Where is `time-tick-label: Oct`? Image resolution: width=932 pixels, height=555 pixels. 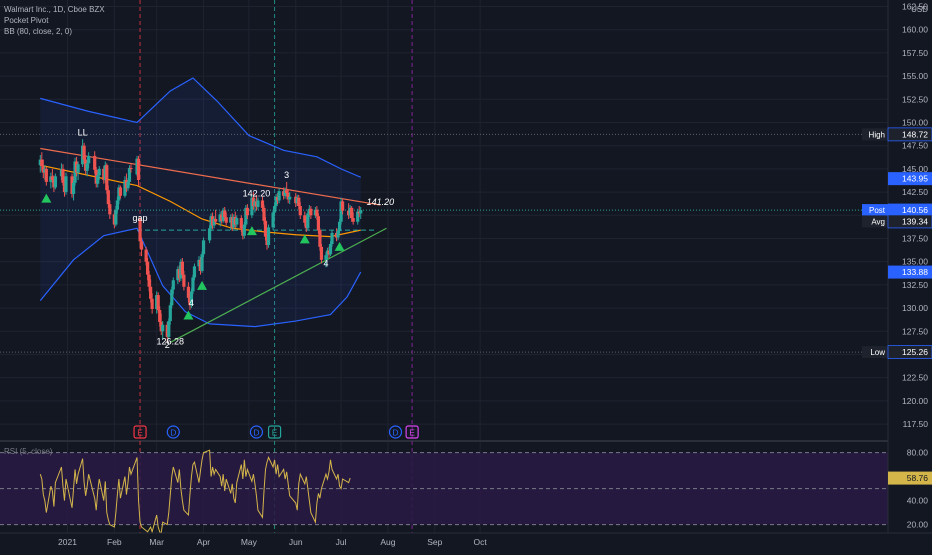 time-tick-label: Oct is located at coordinates (481, 542).